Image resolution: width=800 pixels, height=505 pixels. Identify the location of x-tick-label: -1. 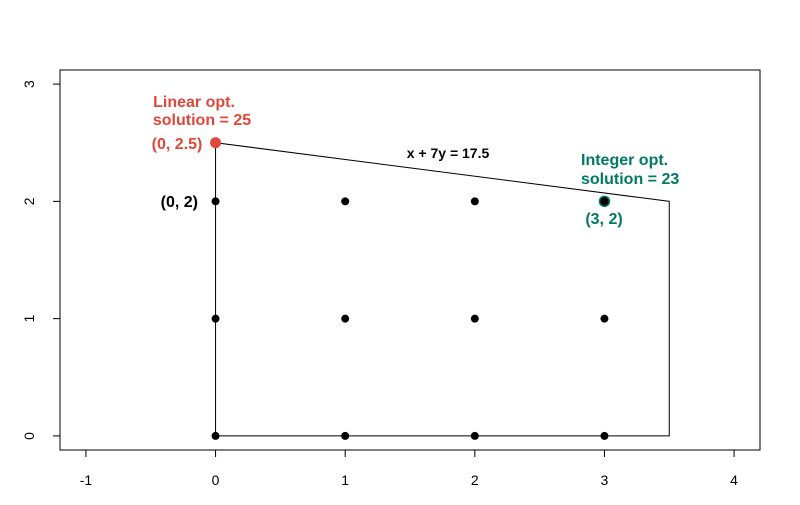
(86, 480).